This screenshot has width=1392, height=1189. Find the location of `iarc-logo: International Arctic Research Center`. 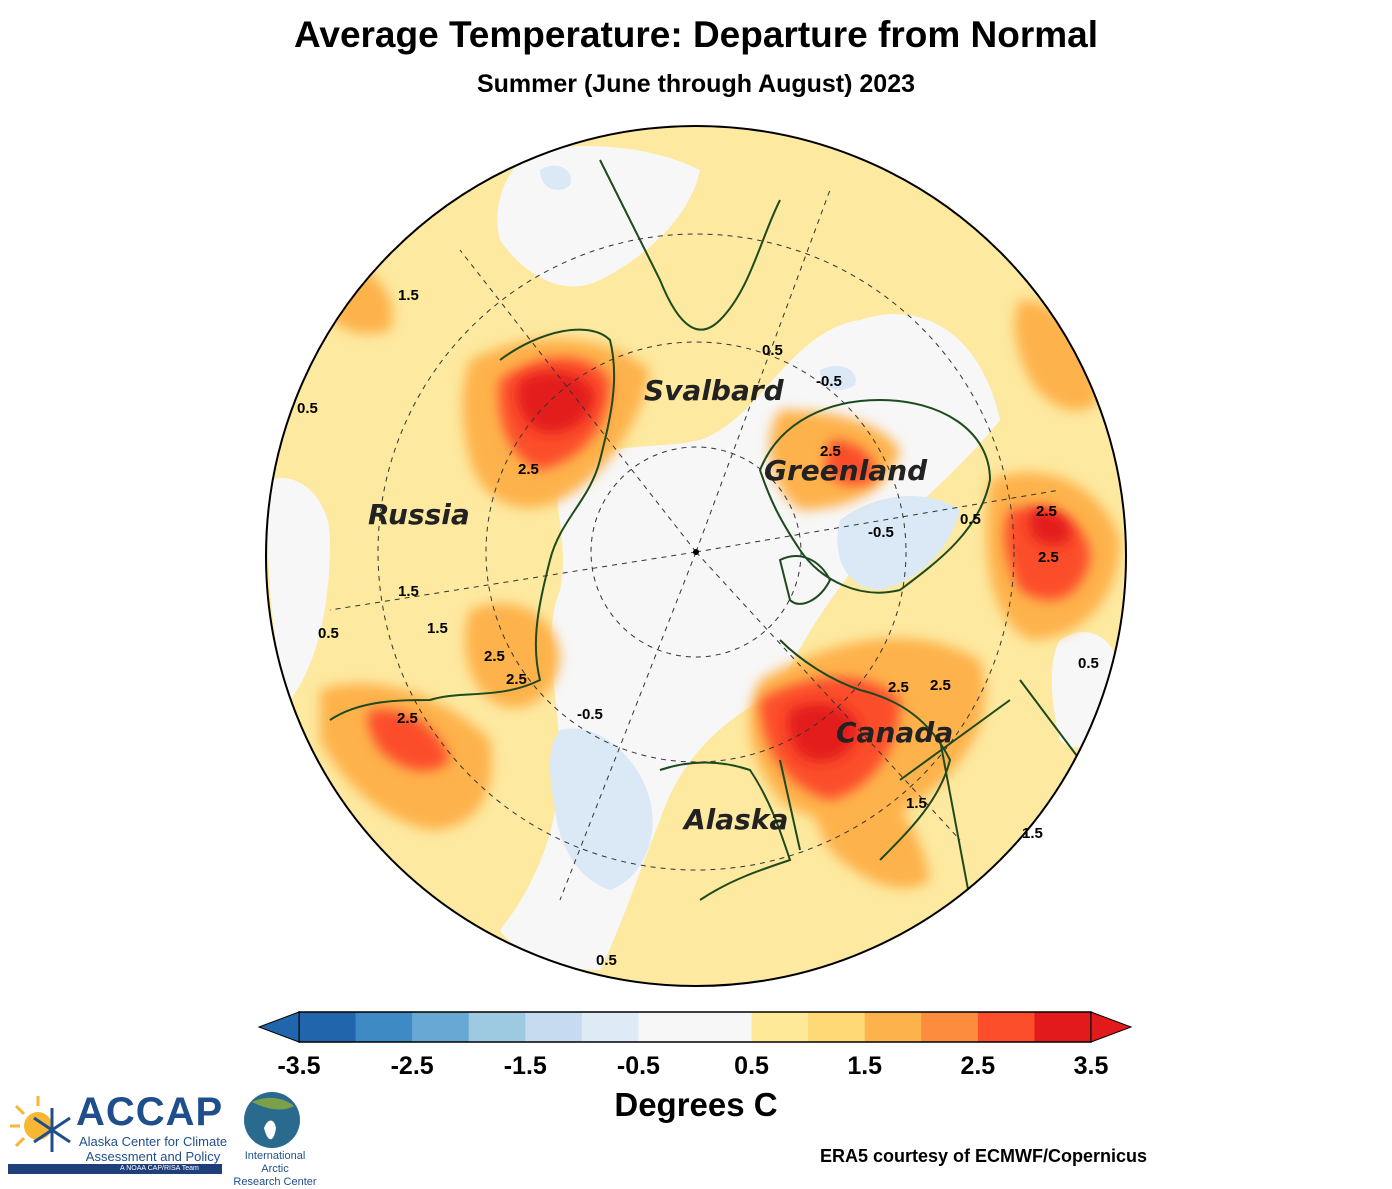

iarc-logo: International Arctic Research Center is located at coordinates (275, 1138).